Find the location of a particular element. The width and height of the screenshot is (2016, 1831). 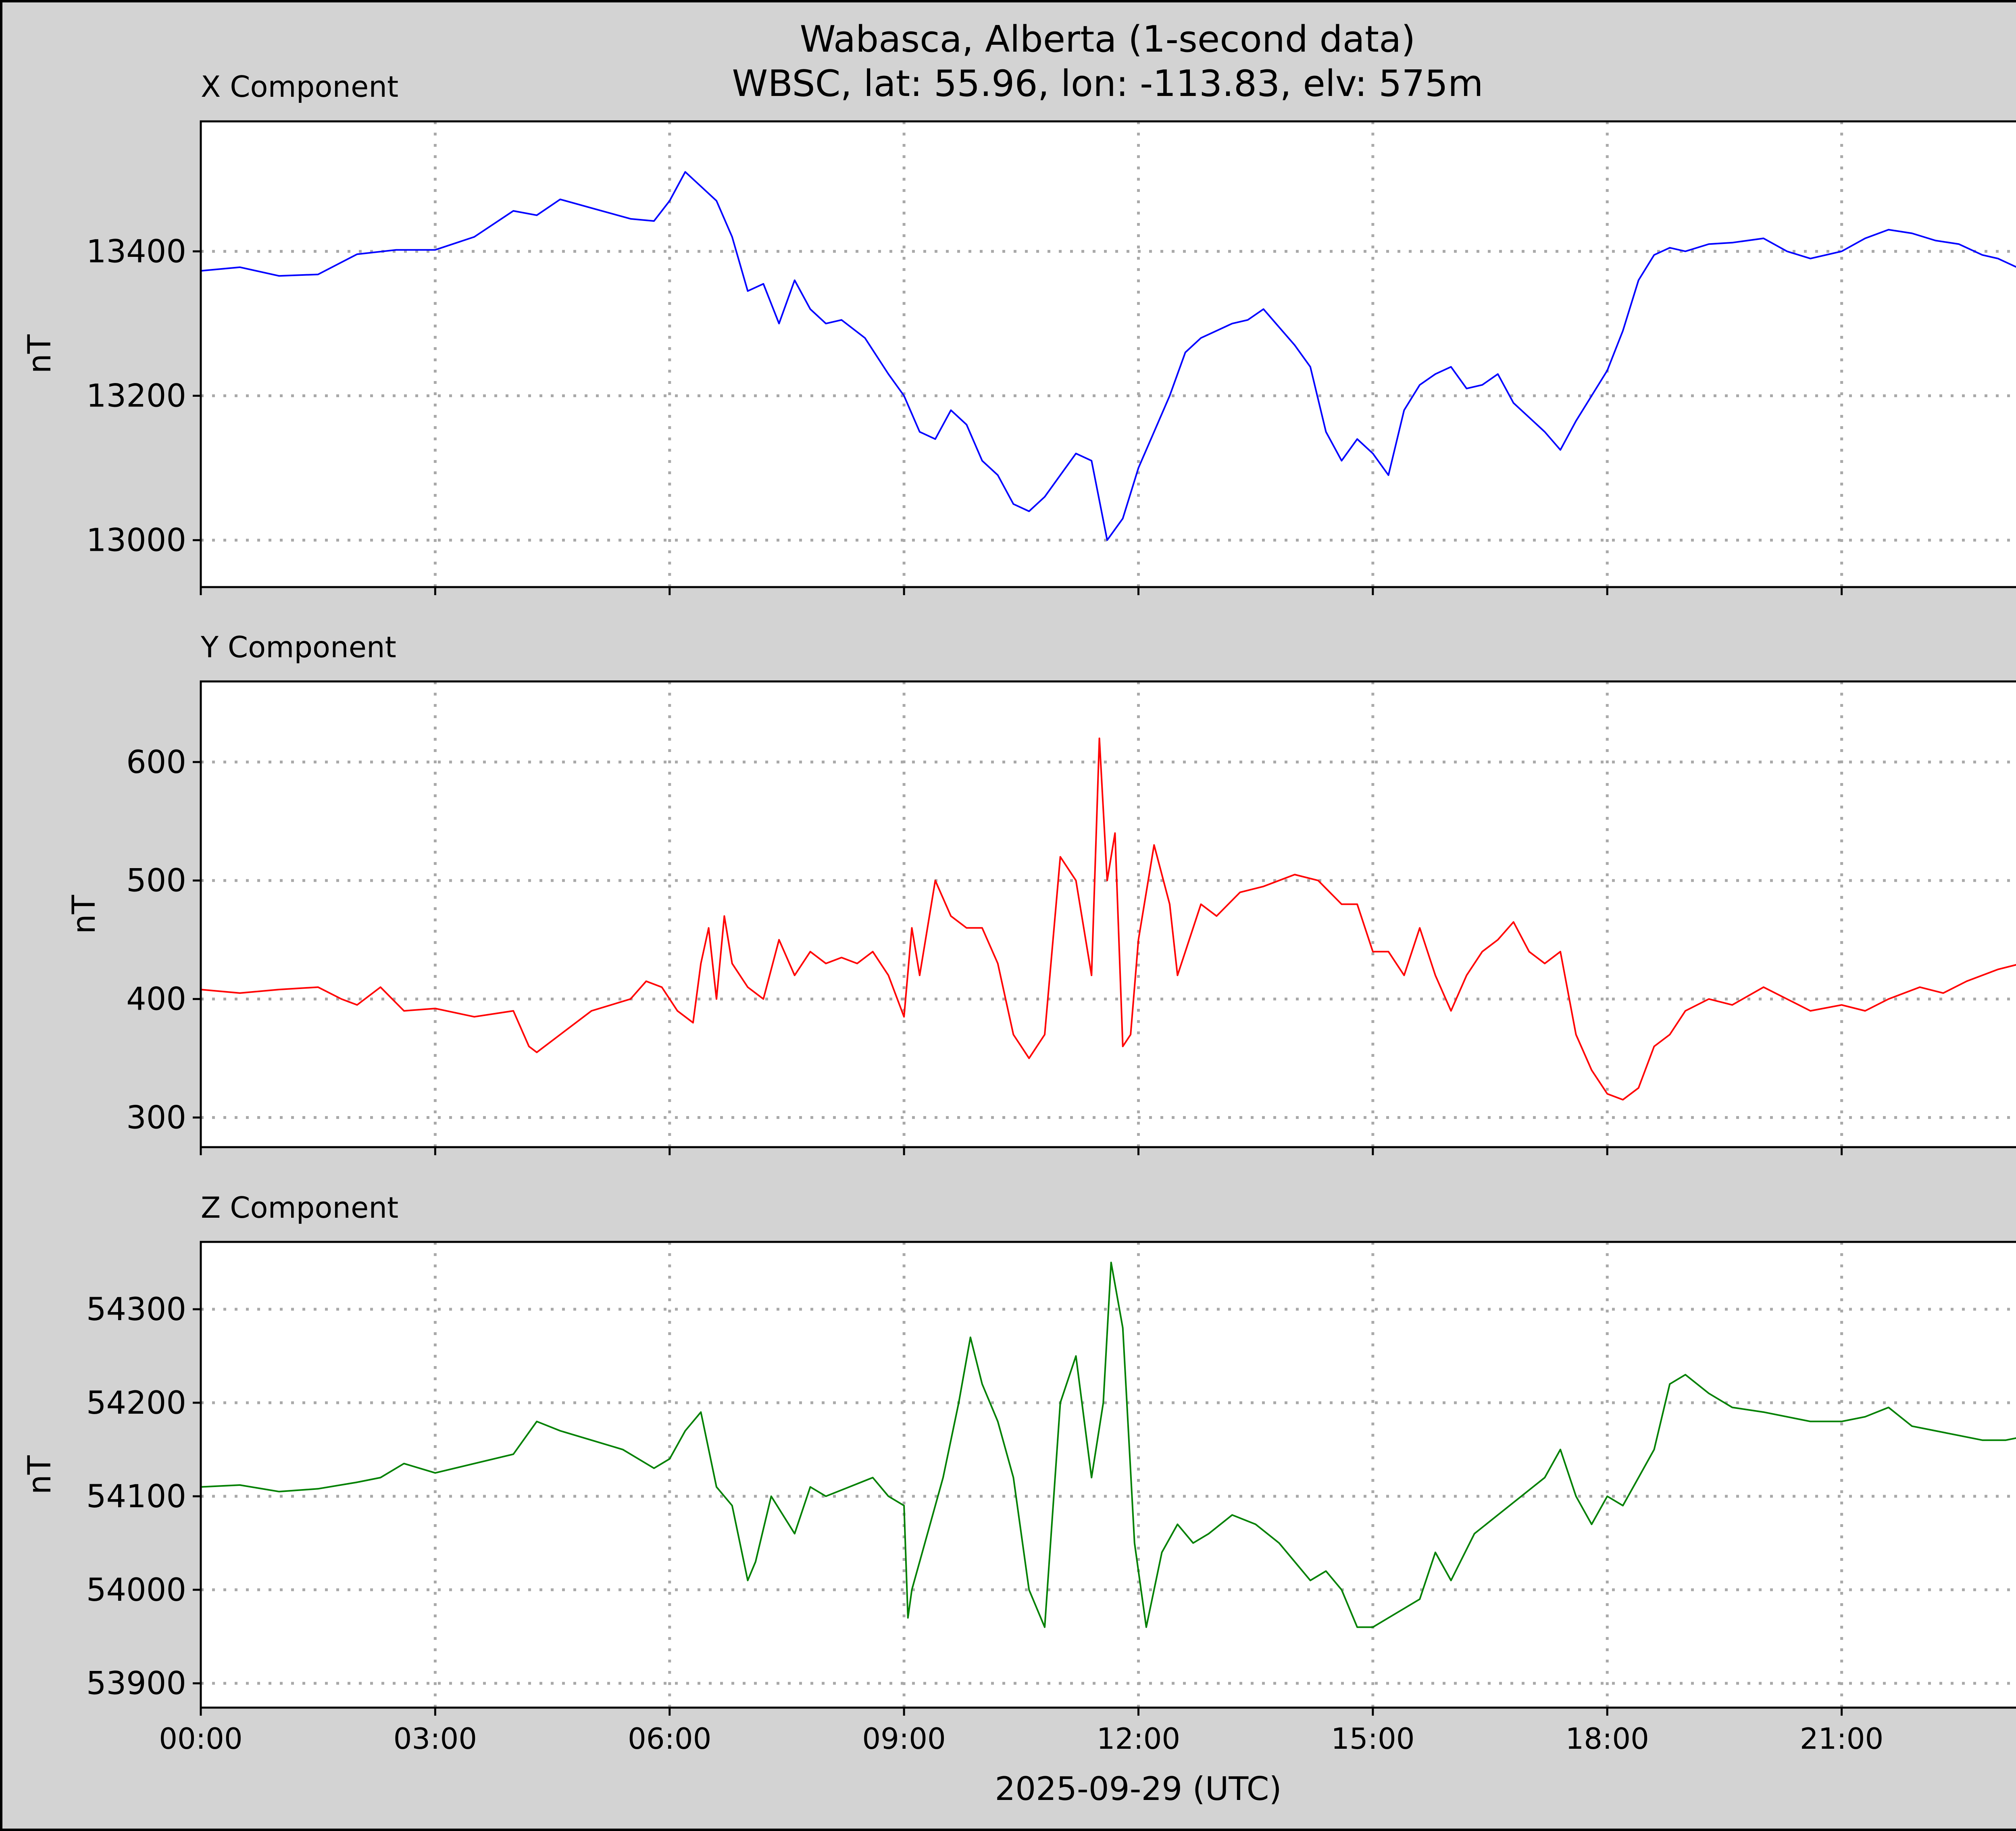

x-tick-label: 00:00 is located at coordinates (201, 1739).